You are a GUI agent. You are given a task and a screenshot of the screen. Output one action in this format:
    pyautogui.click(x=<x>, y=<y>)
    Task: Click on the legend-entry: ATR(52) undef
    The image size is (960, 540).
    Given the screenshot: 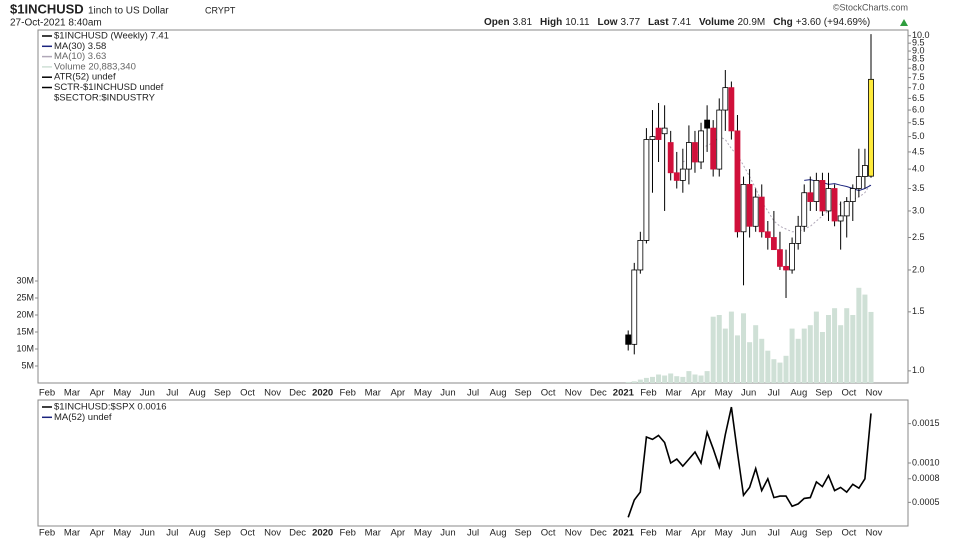 What is the action you would take?
    pyautogui.click(x=85, y=77)
    